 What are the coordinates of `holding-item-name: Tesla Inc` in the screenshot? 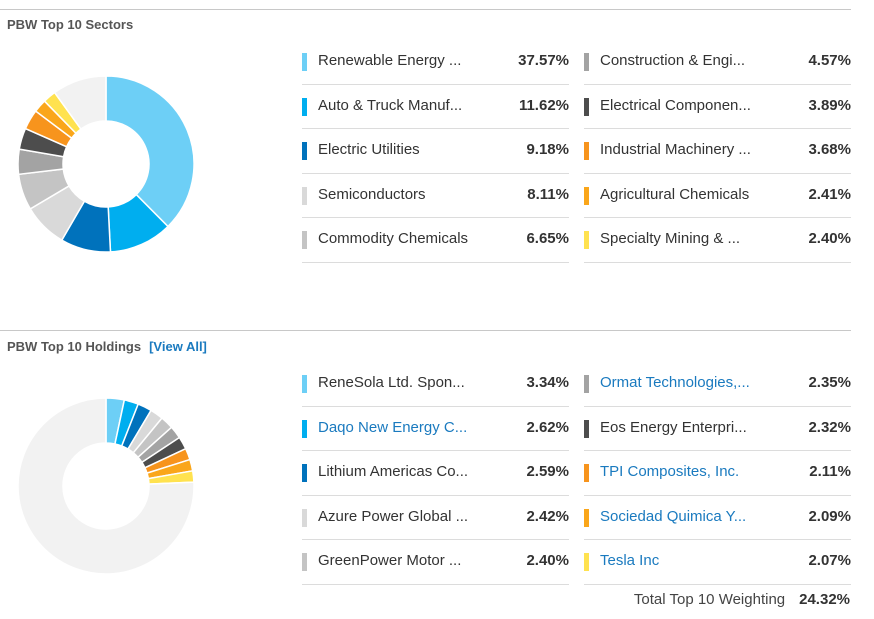 It's located at (630, 560).